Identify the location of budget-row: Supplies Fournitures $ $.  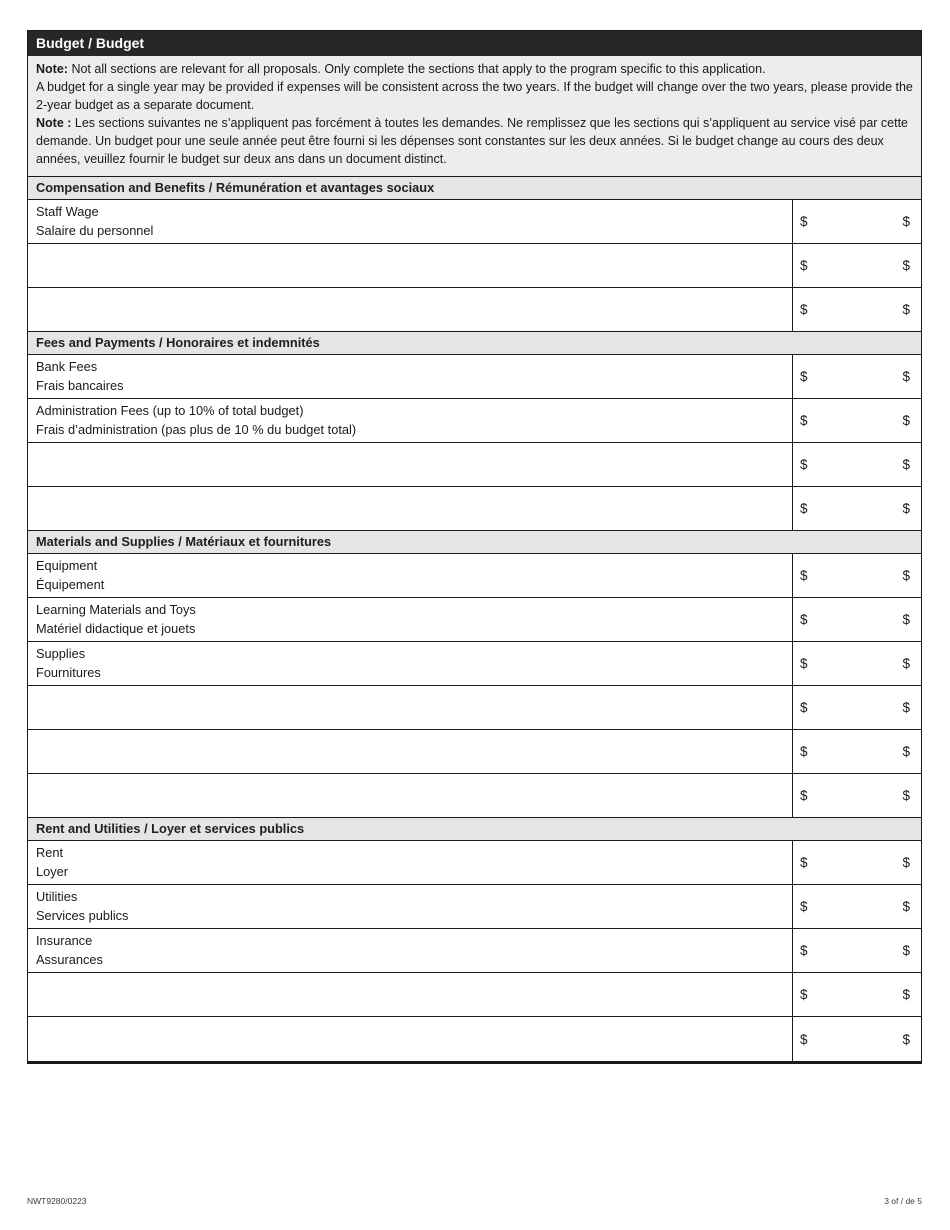
(474, 664).